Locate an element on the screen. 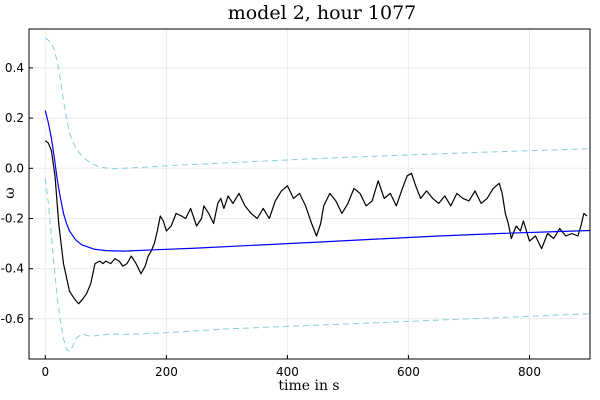  y-tick-label: 0.2 is located at coordinates (14, 118).